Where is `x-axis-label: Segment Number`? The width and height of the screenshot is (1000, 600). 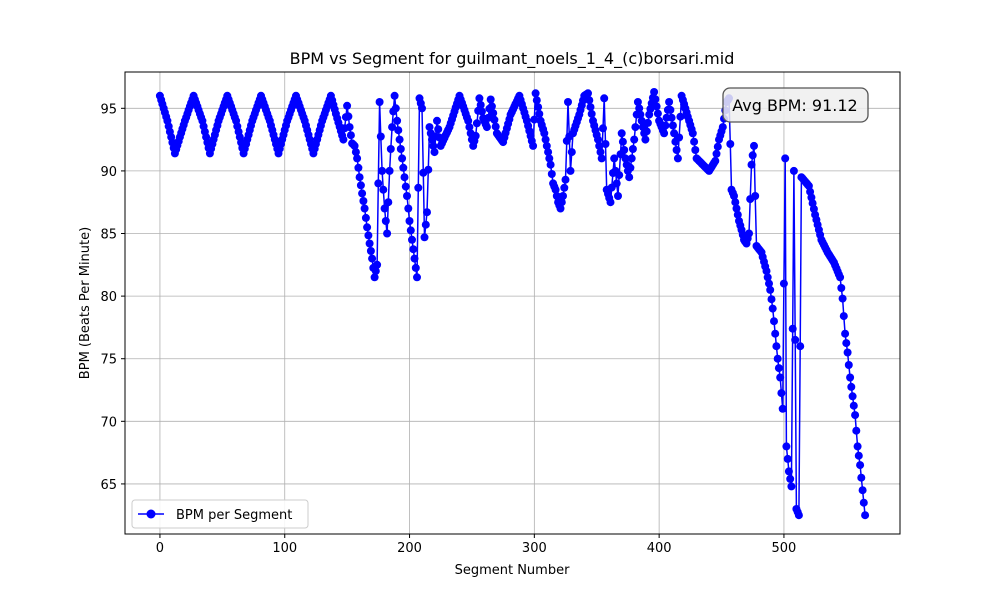
x-axis-label: Segment Number is located at coordinates (513, 570).